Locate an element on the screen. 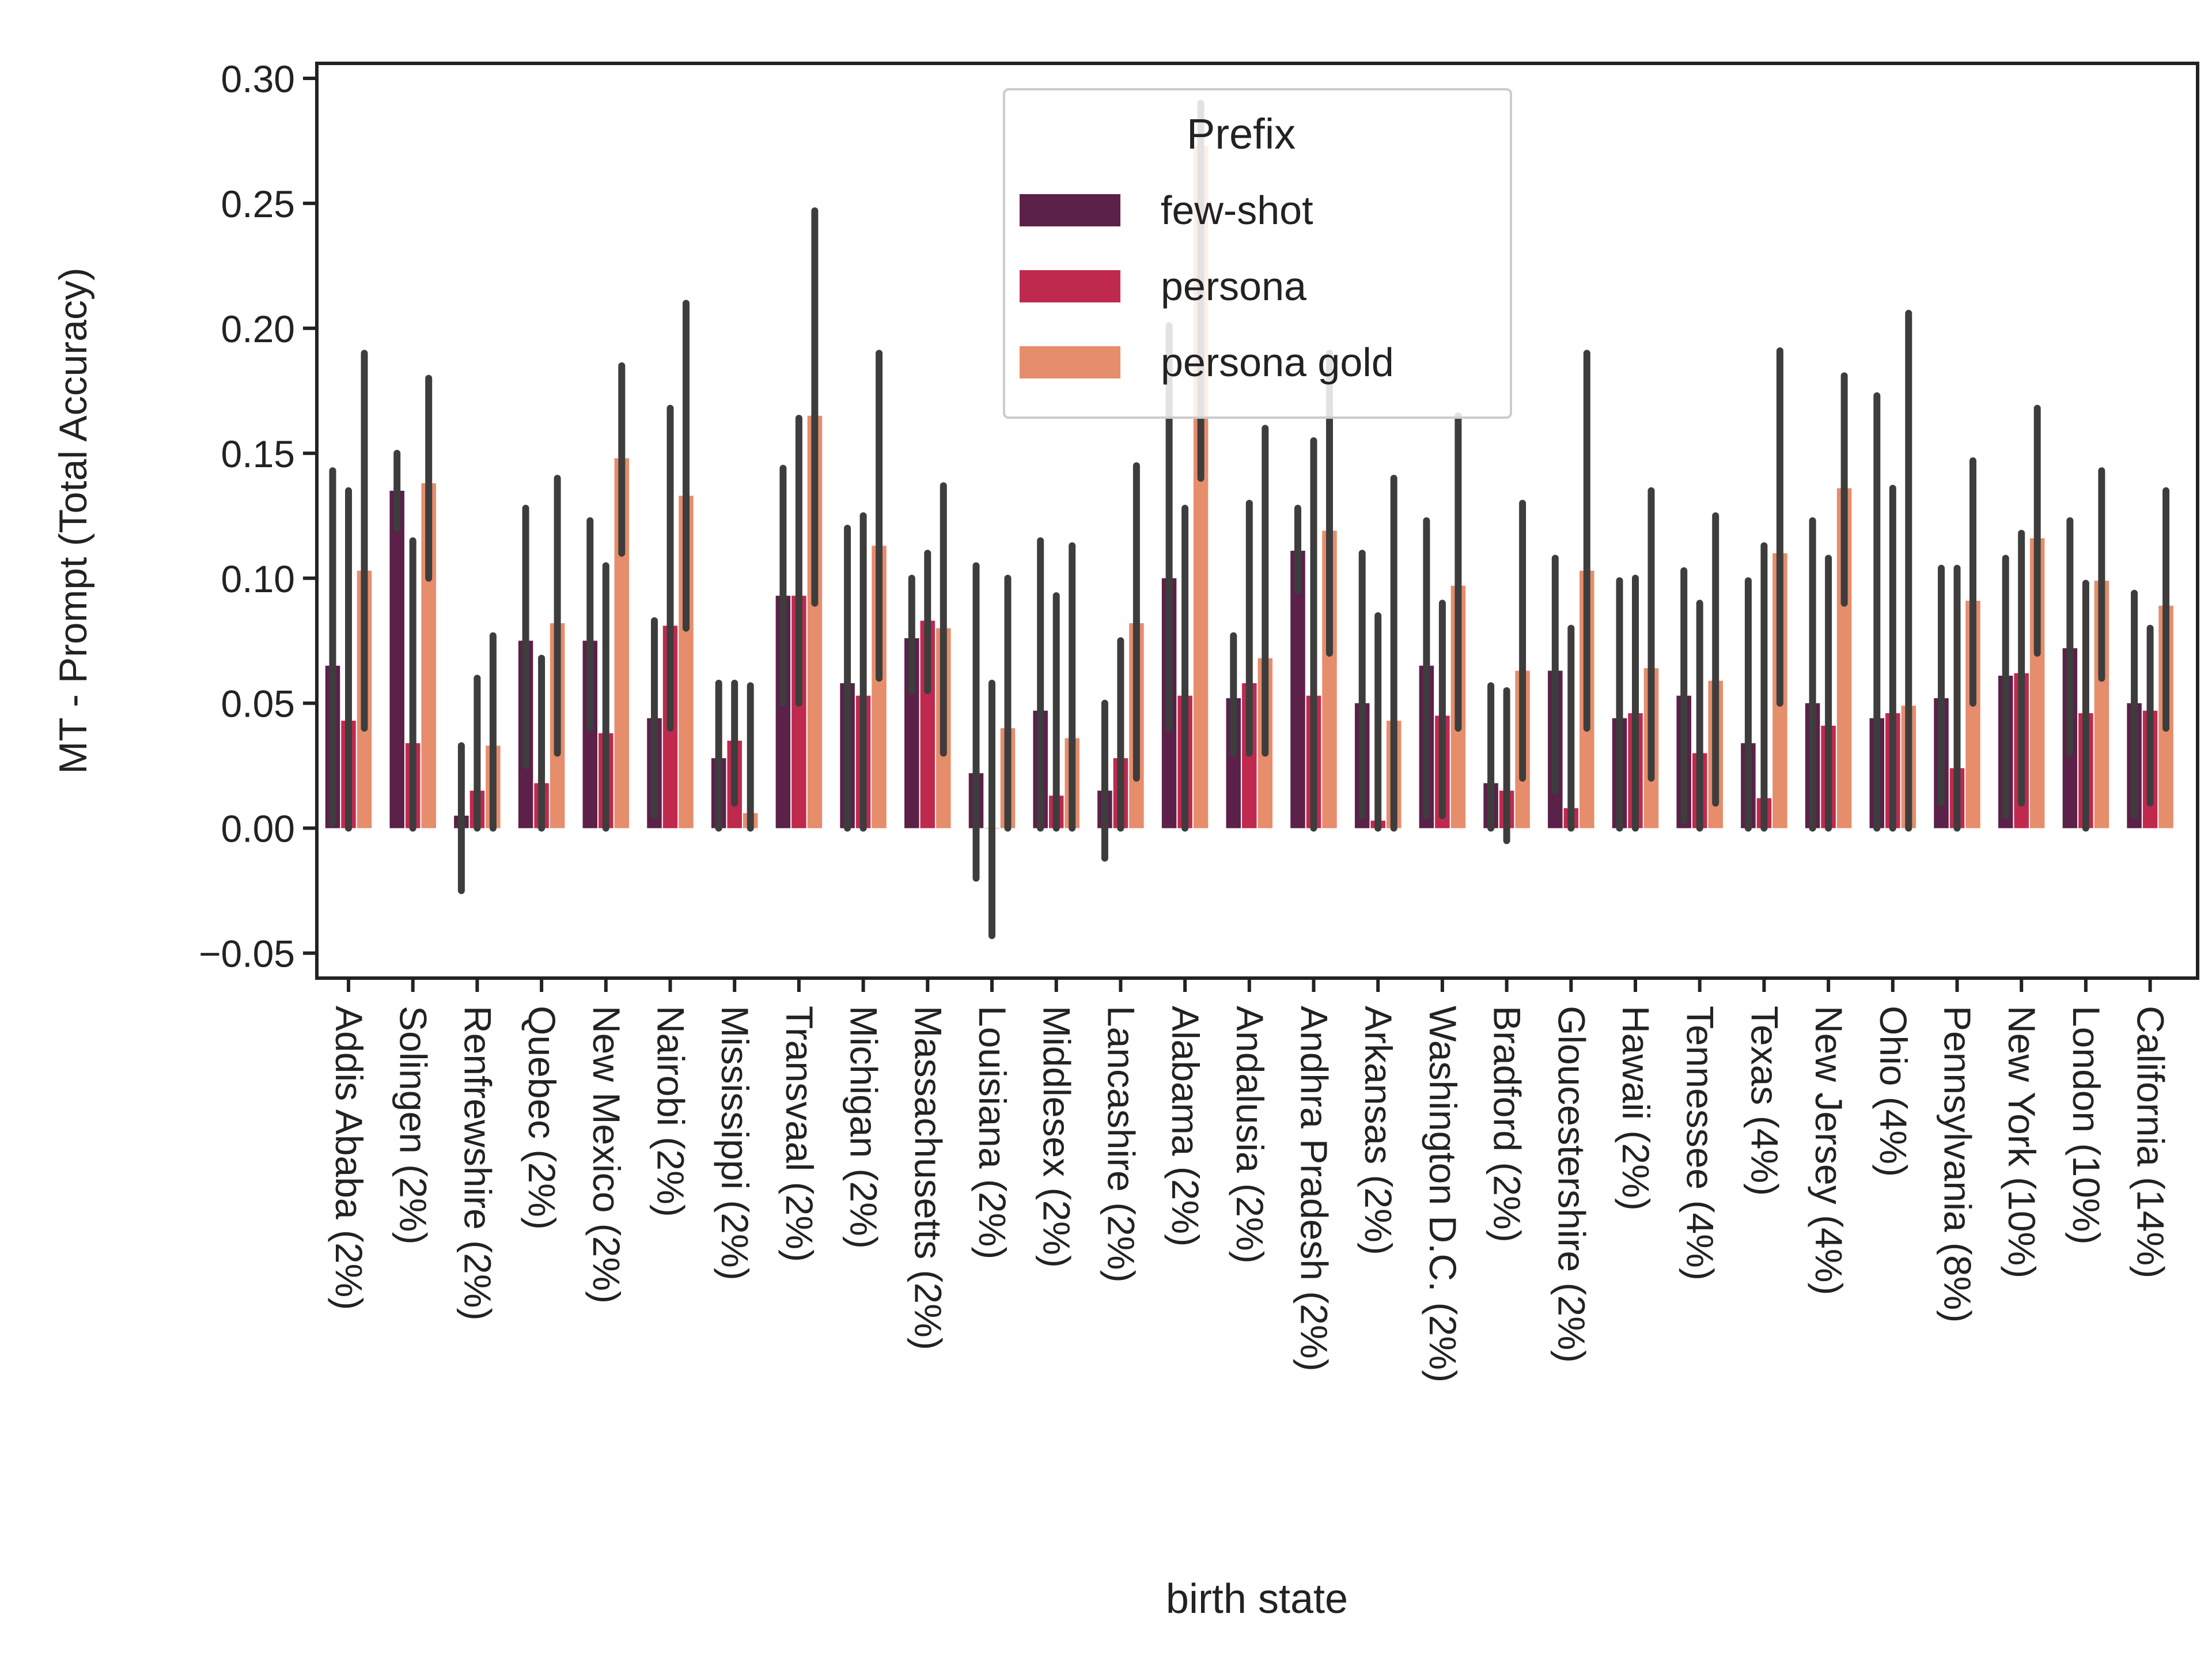 Image resolution: width=2212 pixels, height=1659 pixels. x-tick-label: Andhra Pradesh (2%) is located at coordinates (1314, 1189).